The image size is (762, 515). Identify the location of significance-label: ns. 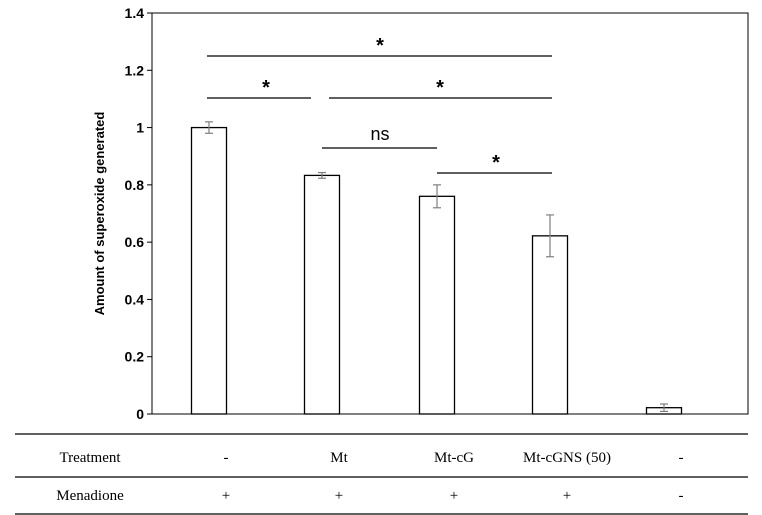
(379, 134).